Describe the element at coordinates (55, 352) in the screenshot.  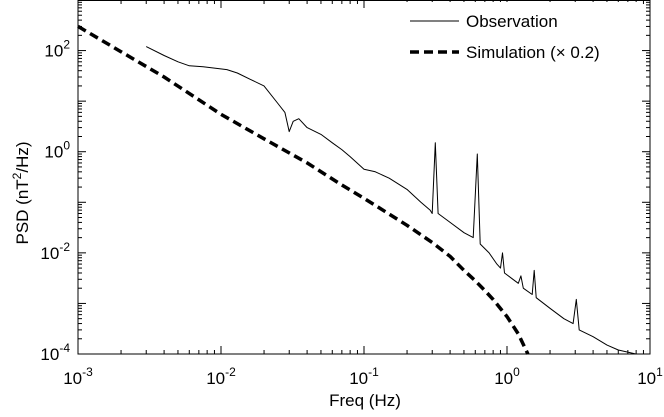
I see `y-tick-label: 10⁻⁴` at that location.